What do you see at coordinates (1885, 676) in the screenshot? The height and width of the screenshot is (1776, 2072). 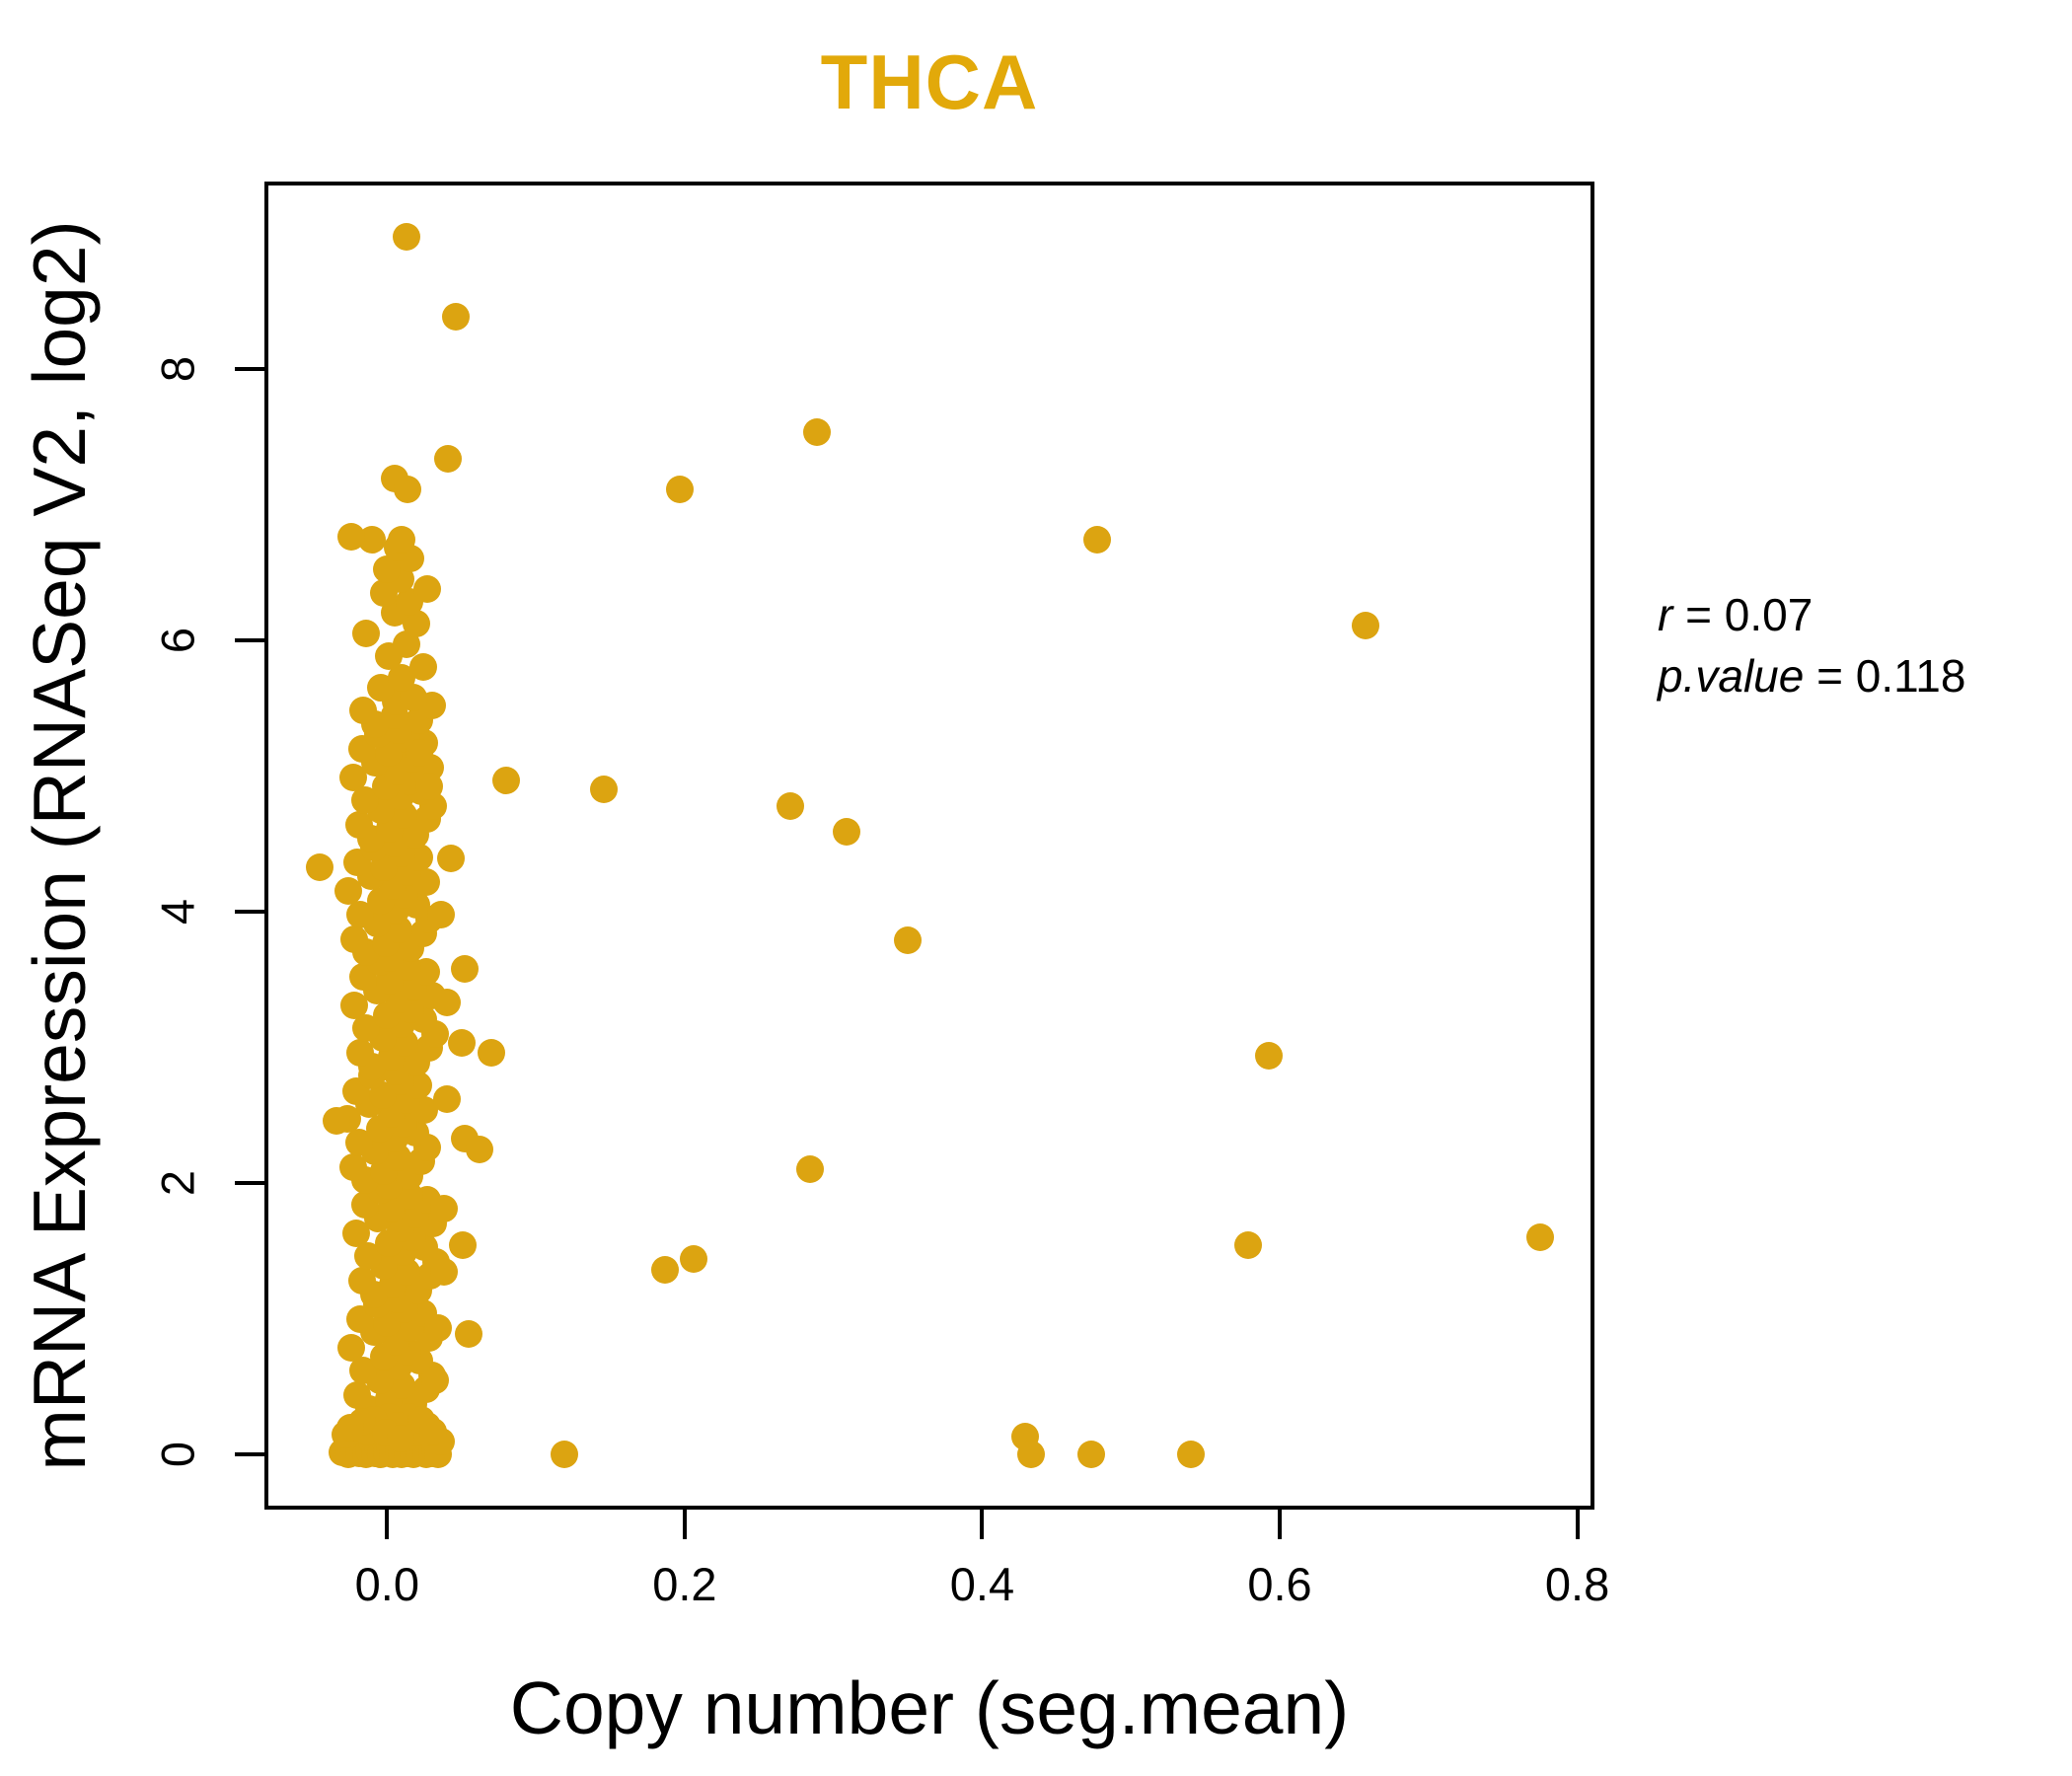 I see `p-value: = 0.118` at bounding box center [1885, 676].